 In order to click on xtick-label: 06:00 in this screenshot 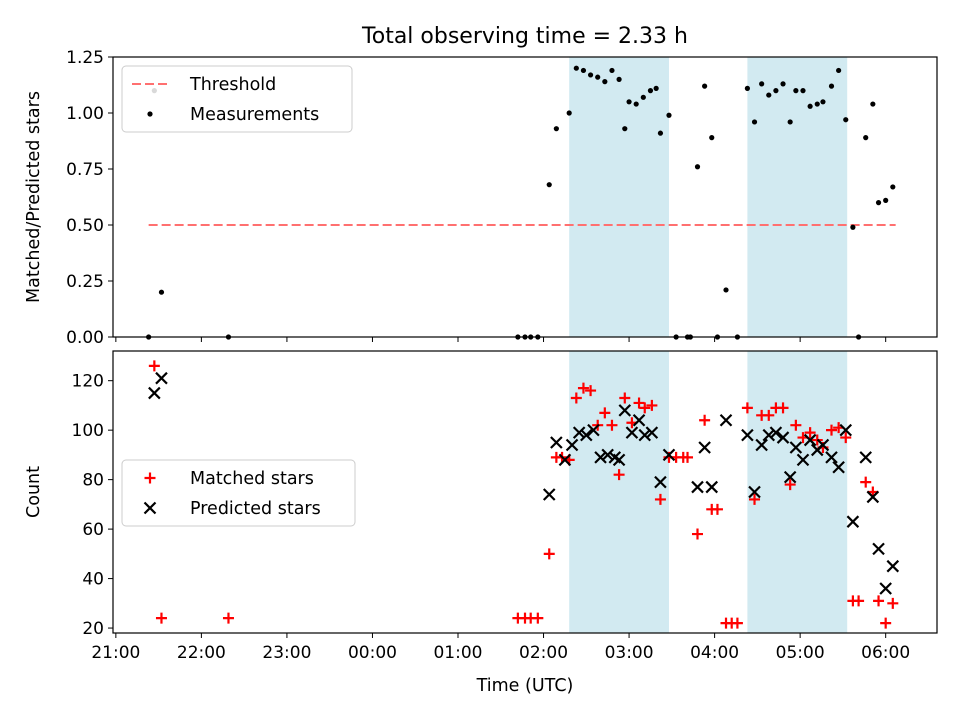, I will do `click(885, 653)`.